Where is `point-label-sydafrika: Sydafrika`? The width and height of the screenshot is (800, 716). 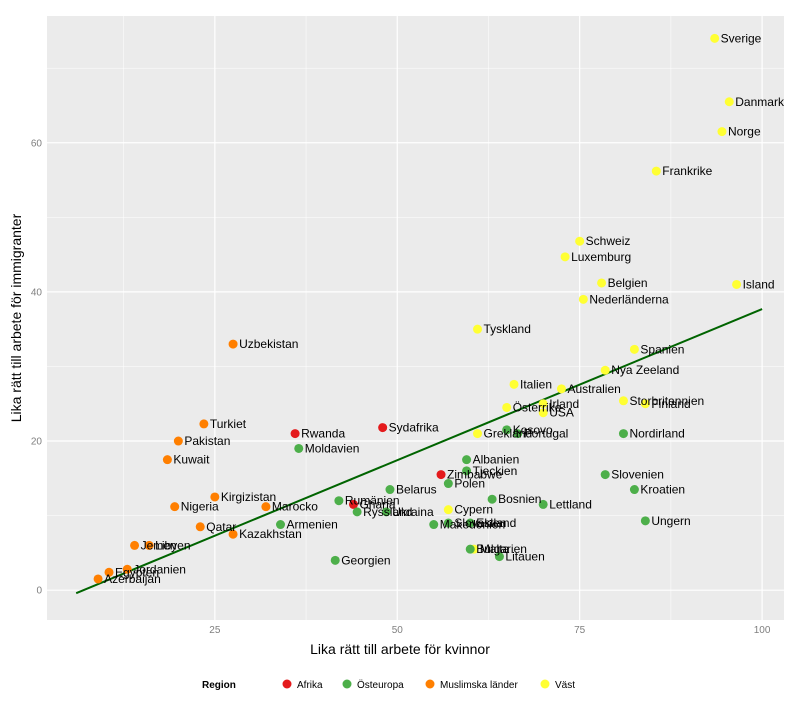
point-label-sydafrika: Sydafrika is located at coordinates (414, 428).